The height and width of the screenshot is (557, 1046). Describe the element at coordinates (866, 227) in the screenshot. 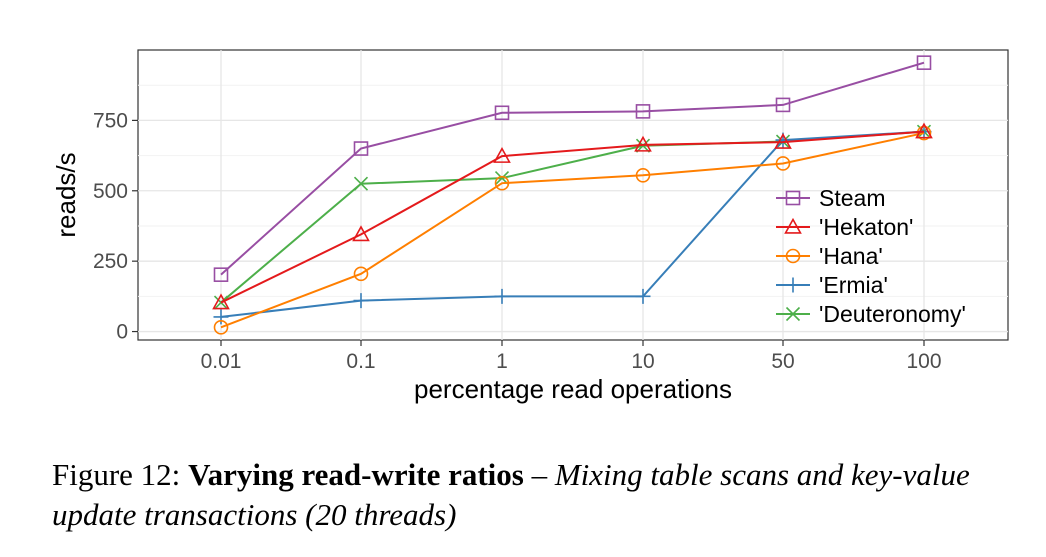

I see `legend-label: 'Hekaton'` at that location.